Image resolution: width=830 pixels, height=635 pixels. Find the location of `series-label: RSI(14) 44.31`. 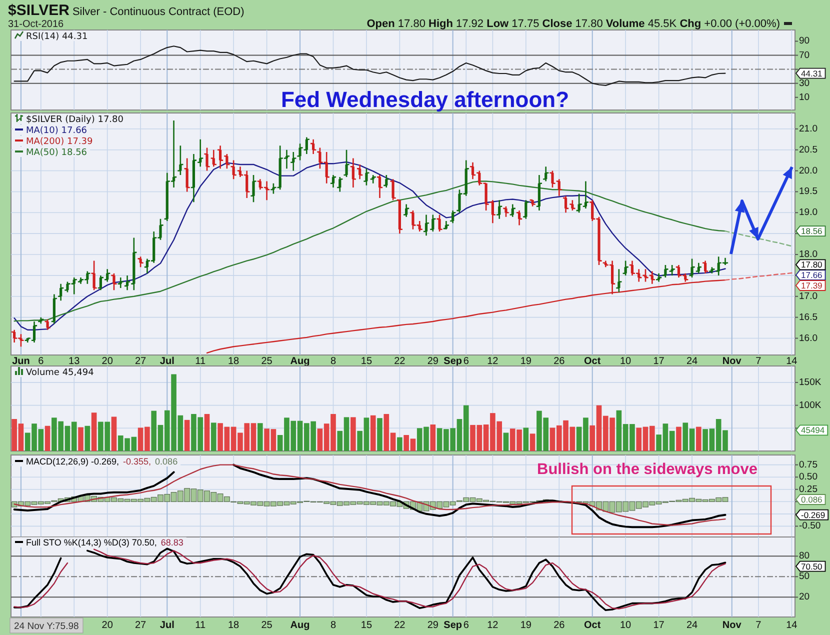

series-label: RSI(14) 44.31 is located at coordinates (57, 37).